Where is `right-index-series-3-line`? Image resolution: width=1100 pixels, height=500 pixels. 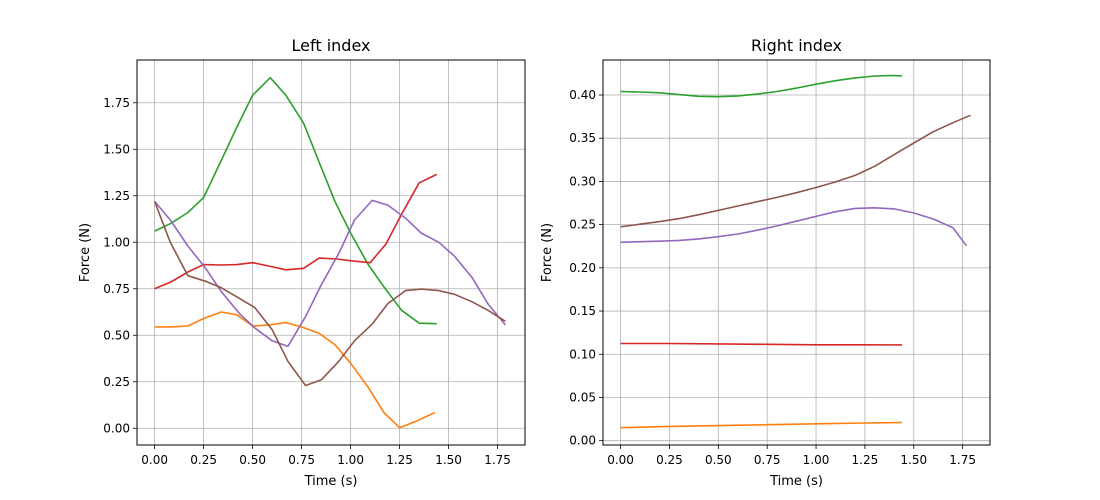 right-index-series-3-line is located at coordinates (761, 344).